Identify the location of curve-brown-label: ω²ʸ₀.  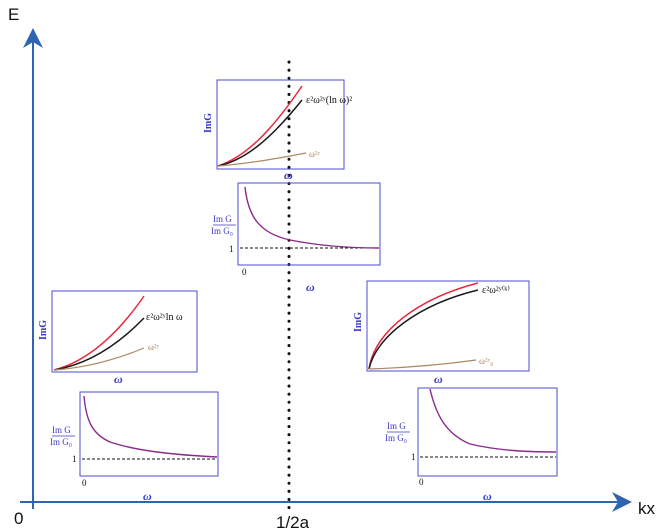
(486, 361).